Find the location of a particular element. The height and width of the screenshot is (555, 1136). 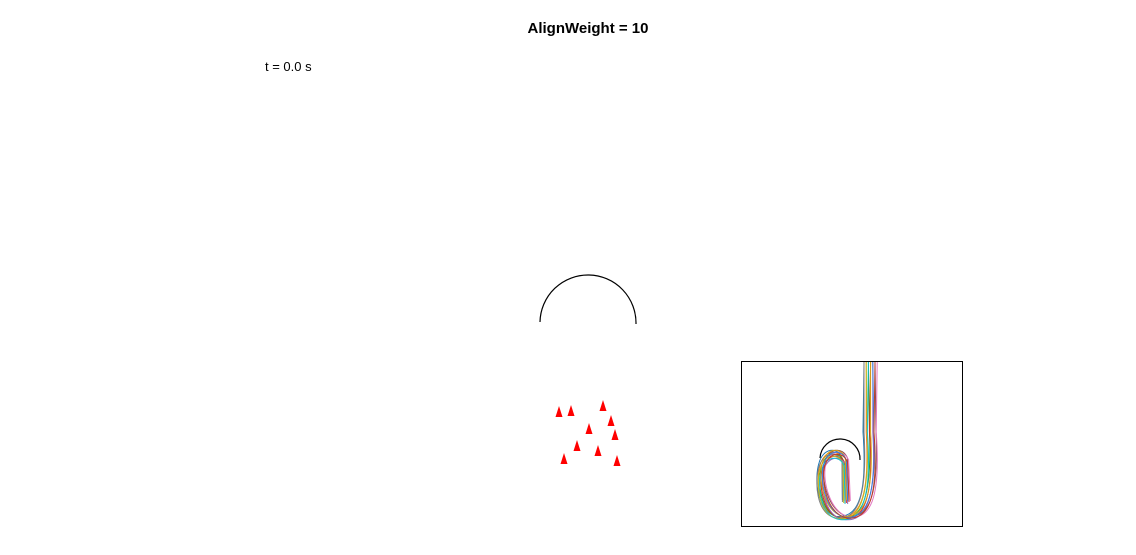

trajectory-inset is located at coordinates (852, 444).